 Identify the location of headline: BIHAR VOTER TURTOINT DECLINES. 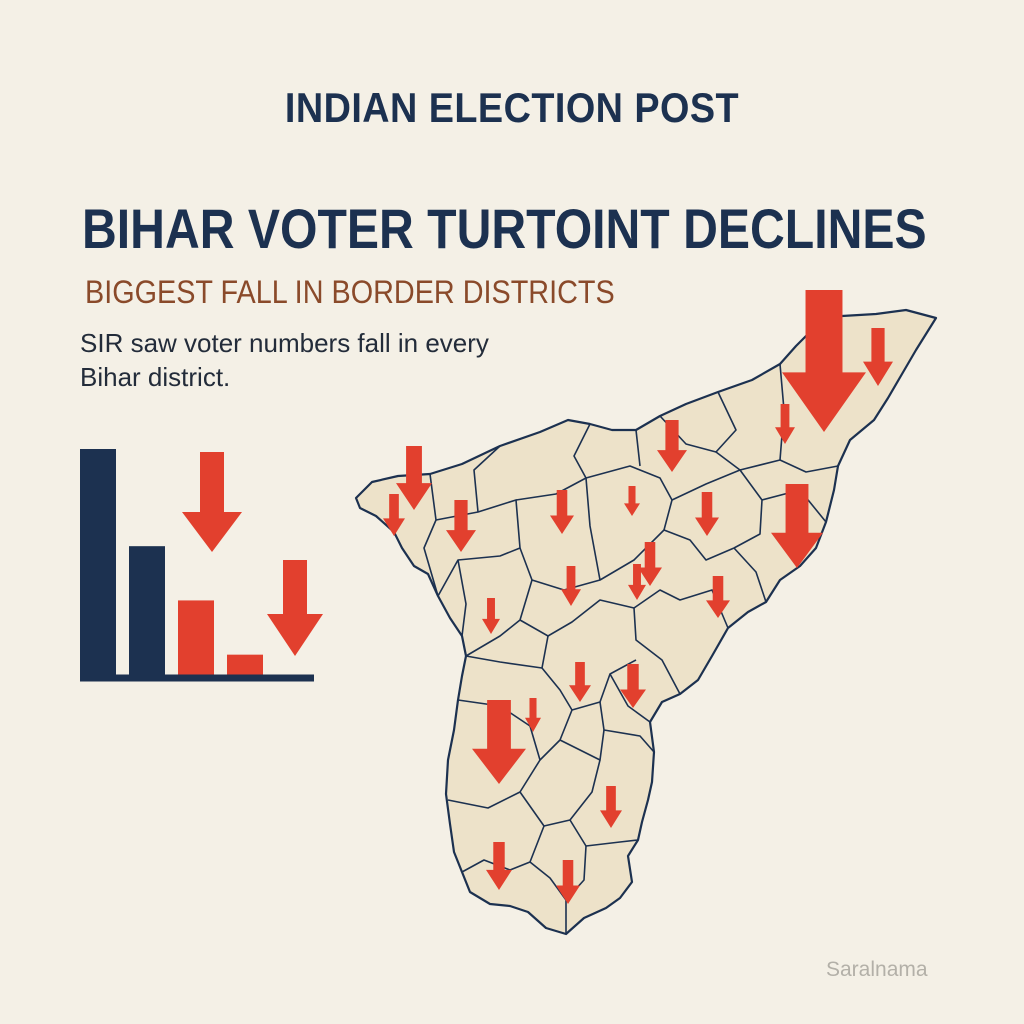
(504, 228).